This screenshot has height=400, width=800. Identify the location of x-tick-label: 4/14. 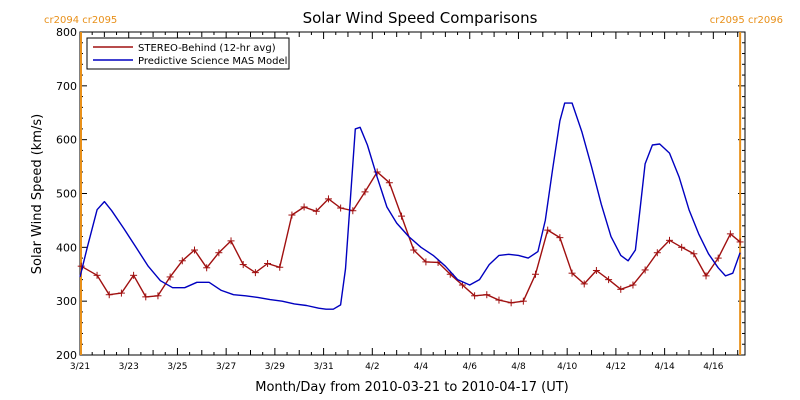
(665, 367).